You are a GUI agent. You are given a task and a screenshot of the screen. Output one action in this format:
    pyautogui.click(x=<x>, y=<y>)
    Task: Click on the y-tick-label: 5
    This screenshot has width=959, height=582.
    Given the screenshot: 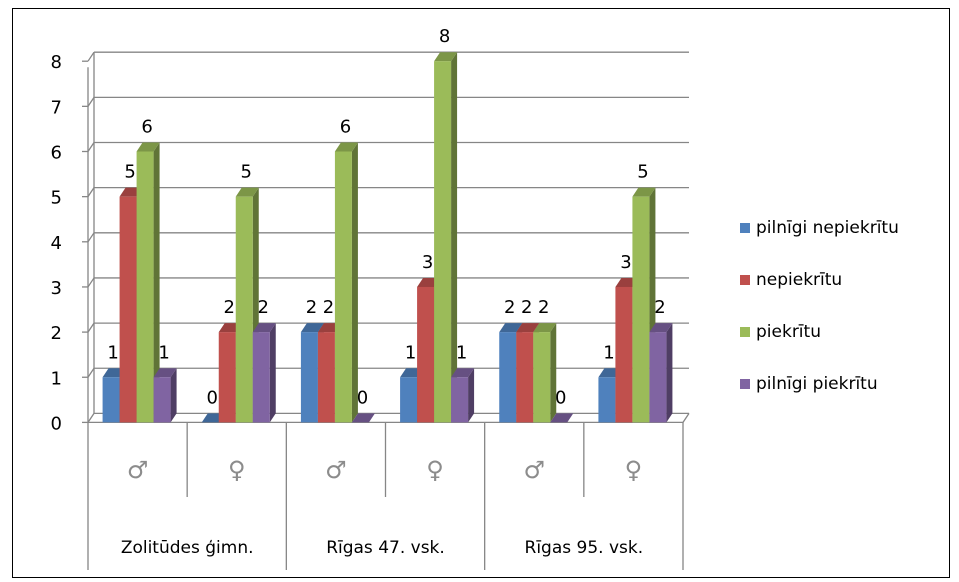 What is the action you would take?
    pyautogui.click(x=56, y=198)
    